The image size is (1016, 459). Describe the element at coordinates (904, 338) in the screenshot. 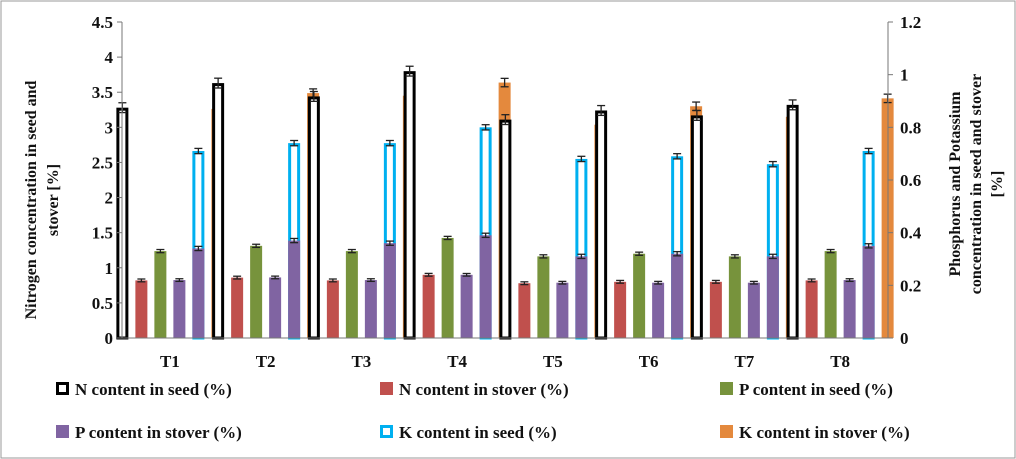

I see `right-tick-label: 0` at that location.